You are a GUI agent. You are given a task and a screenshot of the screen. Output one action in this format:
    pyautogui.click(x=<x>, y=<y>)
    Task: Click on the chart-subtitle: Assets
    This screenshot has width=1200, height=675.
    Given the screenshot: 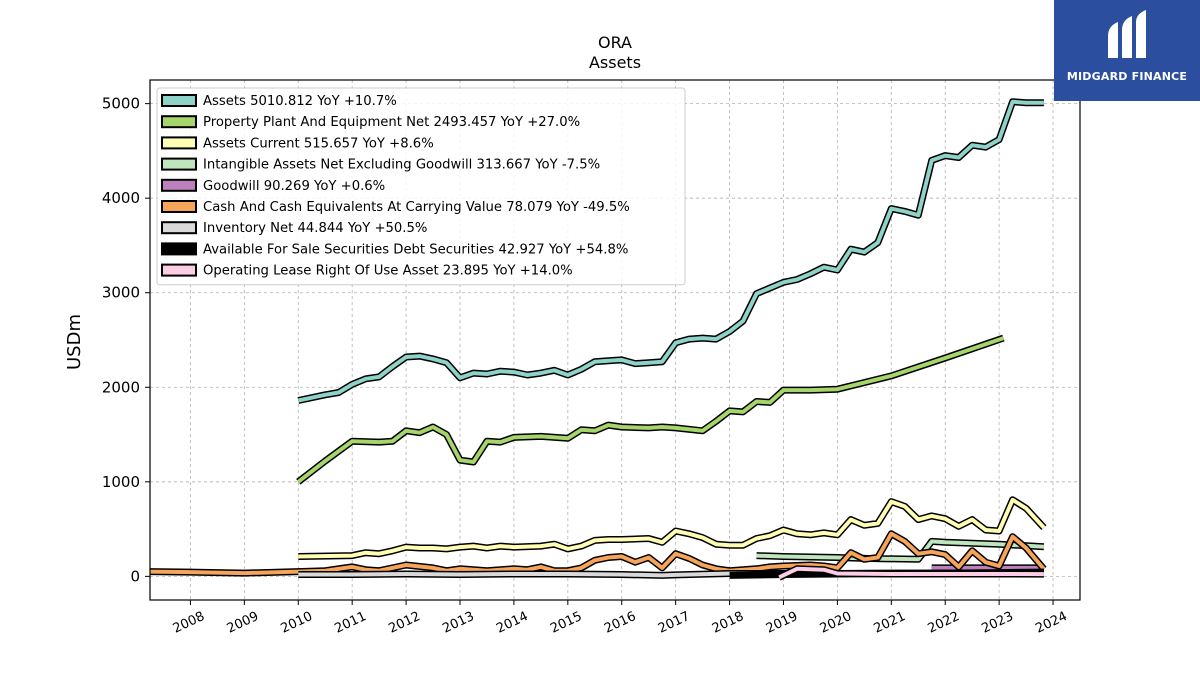 What is the action you would take?
    pyautogui.click(x=615, y=62)
    